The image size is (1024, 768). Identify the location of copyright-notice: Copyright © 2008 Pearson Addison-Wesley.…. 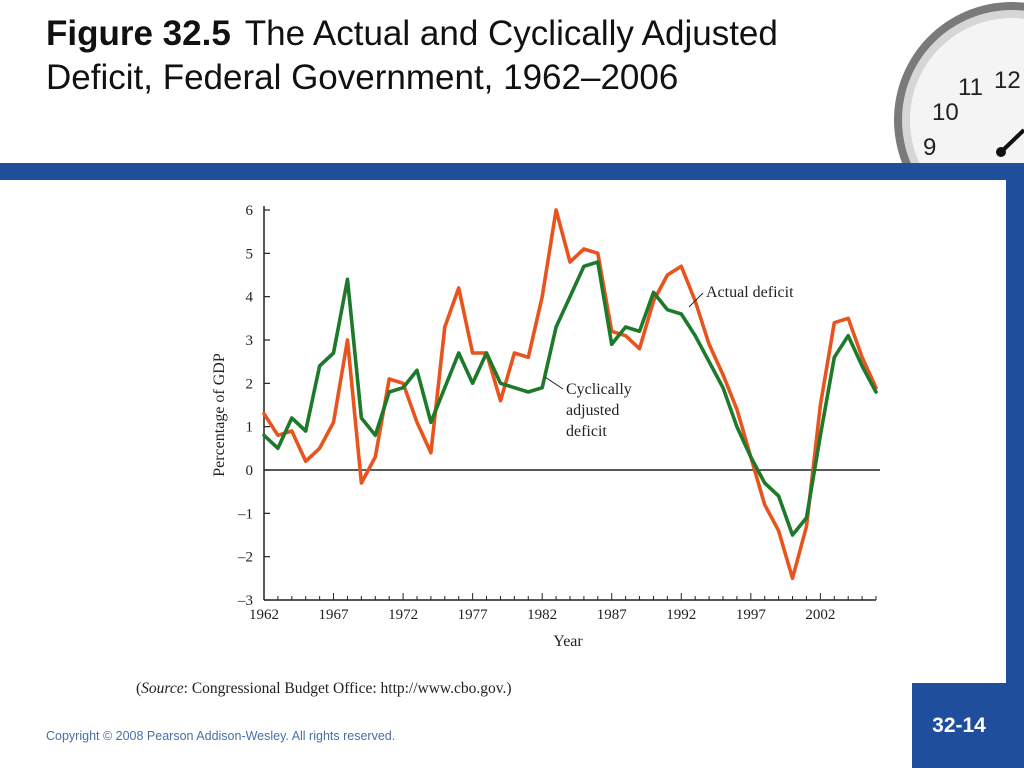
(221, 736).